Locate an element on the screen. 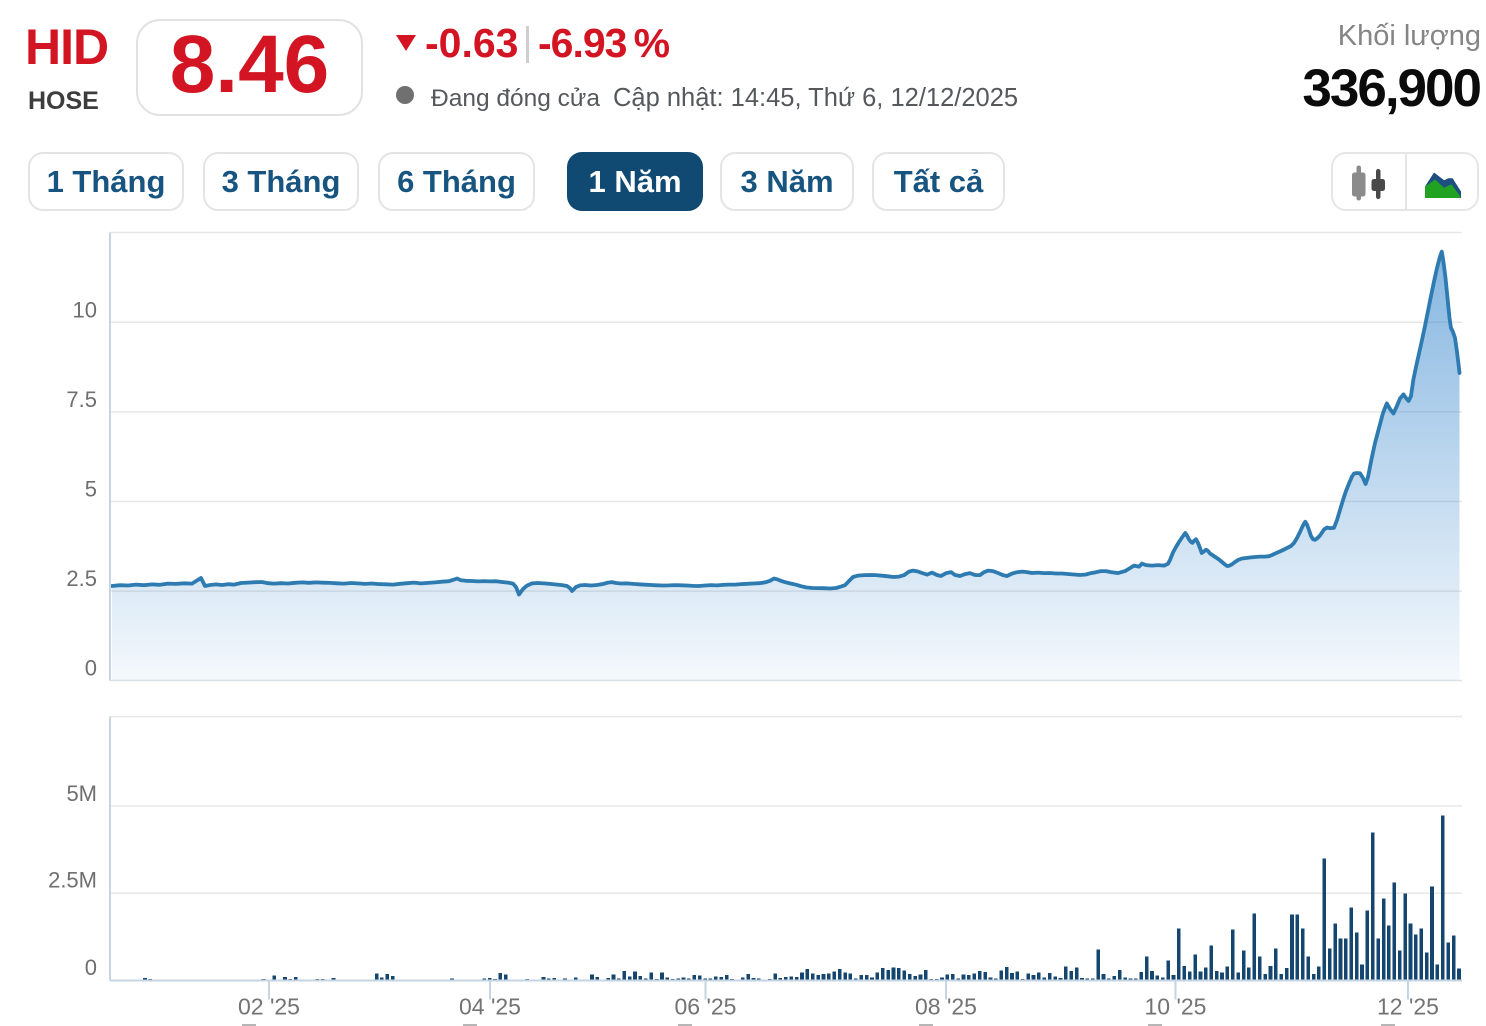 This screenshot has width=1486, height=1026. svg-text: 5 is located at coordinates (91, 489).